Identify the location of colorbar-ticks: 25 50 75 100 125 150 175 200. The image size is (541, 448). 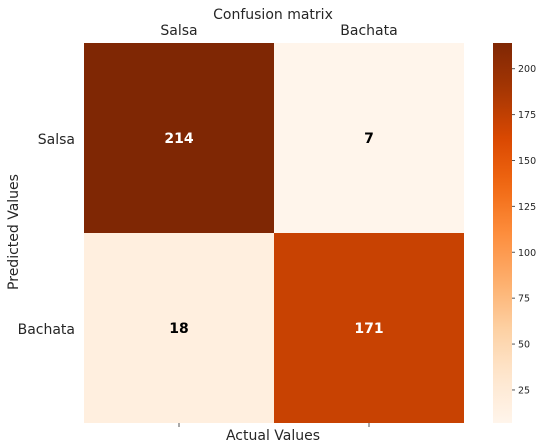
(524, 230).